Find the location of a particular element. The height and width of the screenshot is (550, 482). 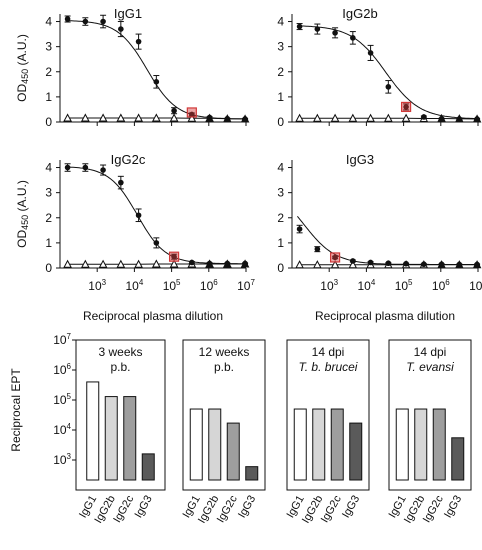

panel-title: IgG3 is located at coordinates (360, 159).